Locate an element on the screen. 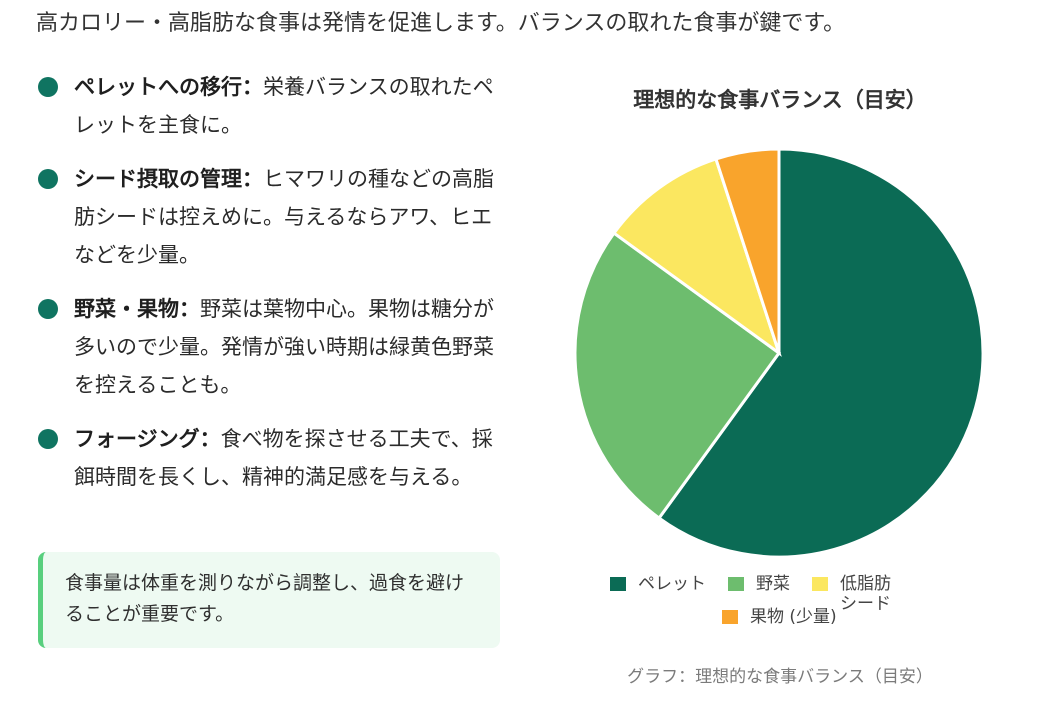 The width and height of the screenshot is (1046, 701). tip-title: シード摂取の管理： is located at coordinates (168, 179).